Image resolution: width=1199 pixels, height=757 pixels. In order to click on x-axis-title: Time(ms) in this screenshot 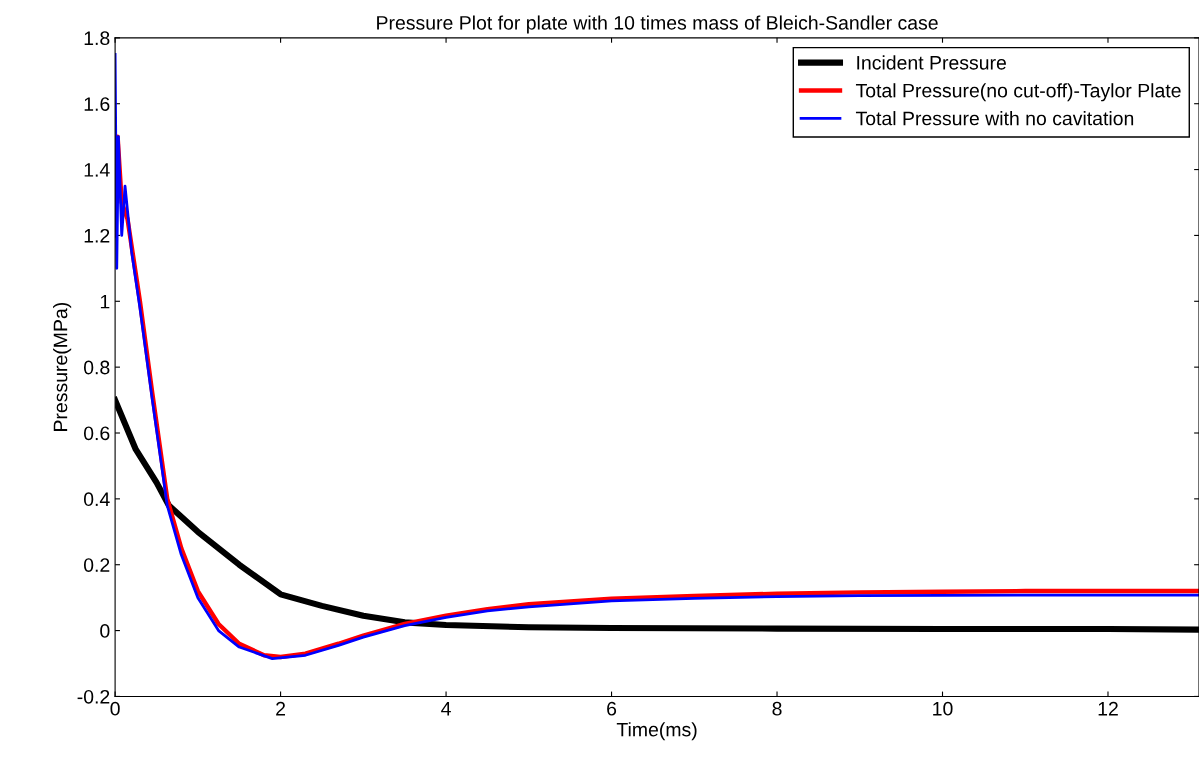, I will do `click(656, 731)`.